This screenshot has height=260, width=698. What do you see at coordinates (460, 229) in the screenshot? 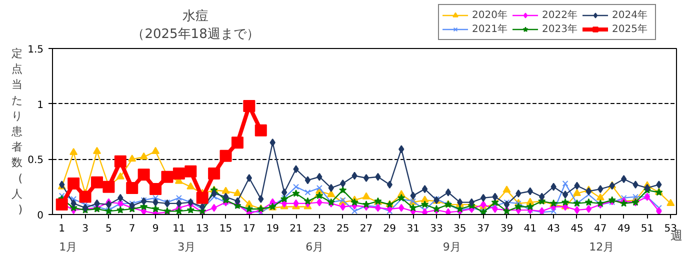
I see `x-tick-label: 35` at bounding box center [460, 229].